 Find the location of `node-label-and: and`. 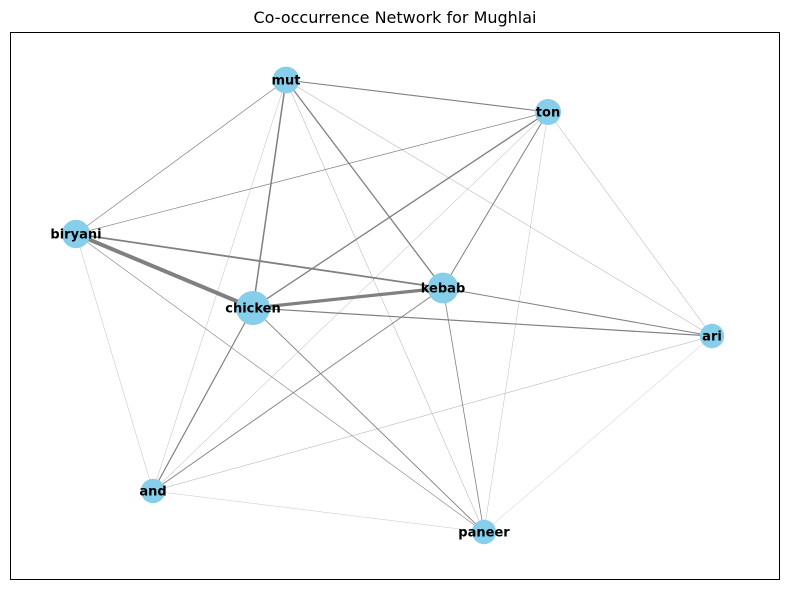

node-label-and: and is located at coordinates (152, 492).